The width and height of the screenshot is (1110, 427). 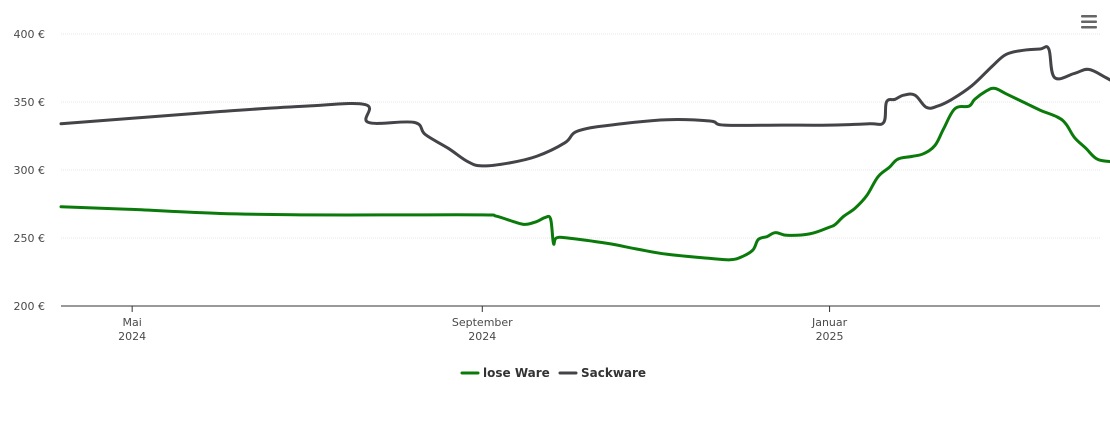 I want to click on x-tick-label-month: Mai, so click(x=132, y=322).